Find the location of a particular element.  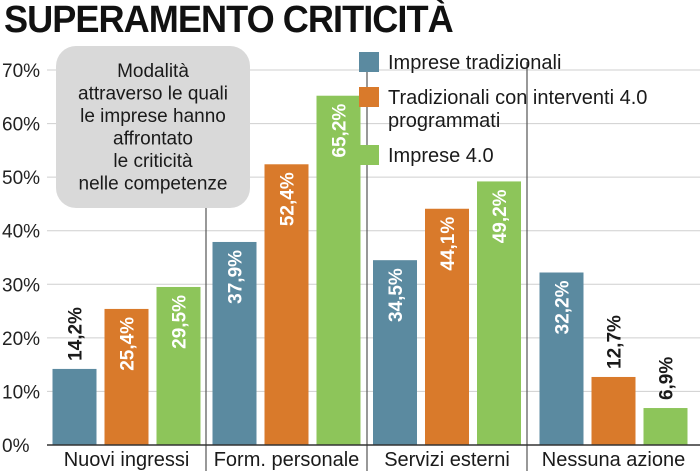

x-tick-label: Form. personale is located at coordinates (287, 460).